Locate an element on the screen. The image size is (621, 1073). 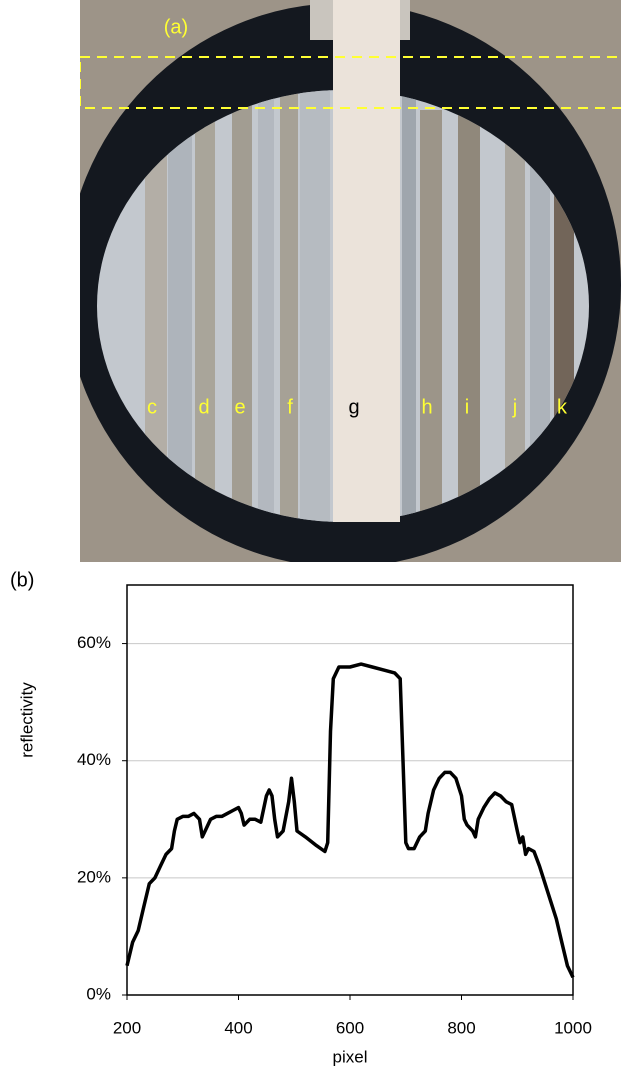
x-axis-label: pixel is located at coordinates (350, 1056).